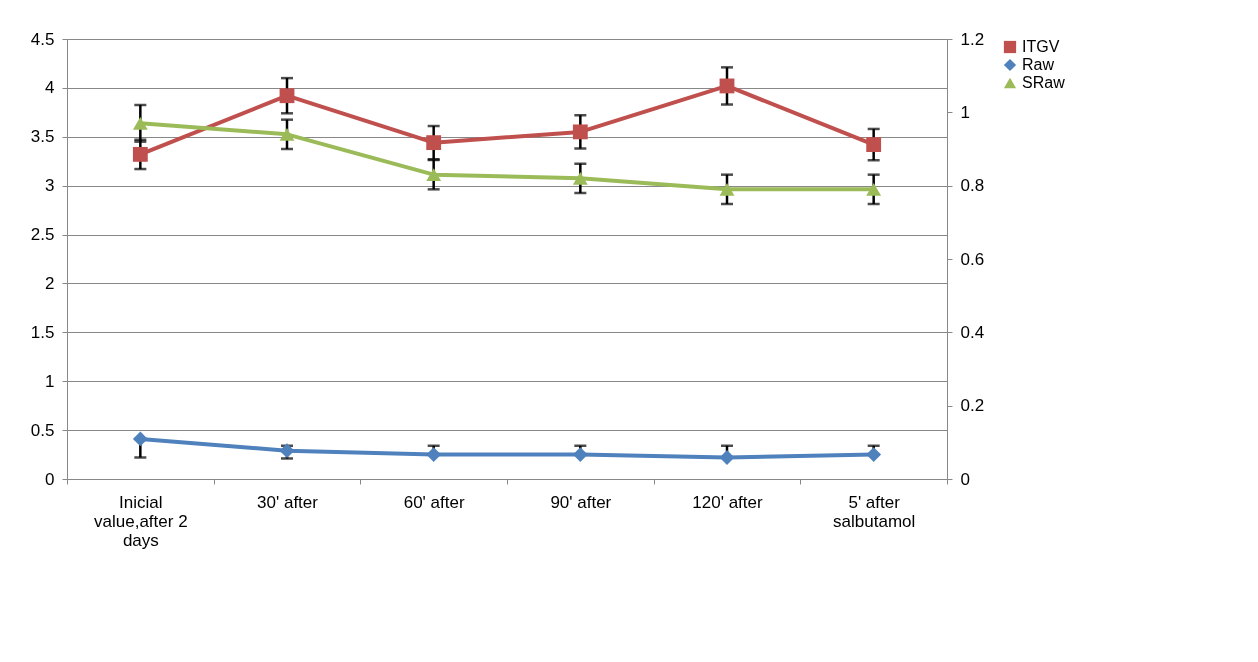 The image size is (1258, 662). I want to click on x-tick-label: 120' after, so click(728, 502).